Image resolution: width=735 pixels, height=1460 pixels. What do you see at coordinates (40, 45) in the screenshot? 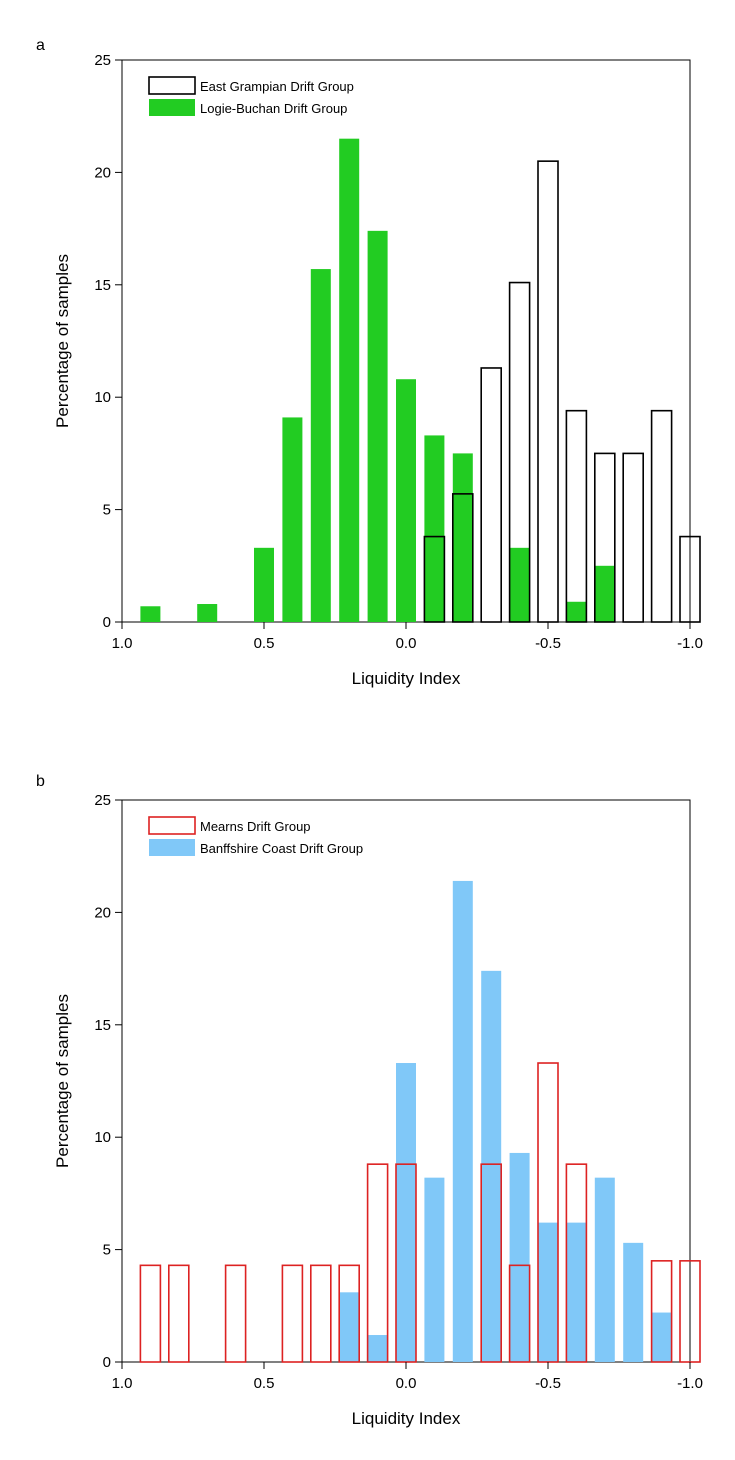
I see `panel-label: a` at bounding box center [40, 45].